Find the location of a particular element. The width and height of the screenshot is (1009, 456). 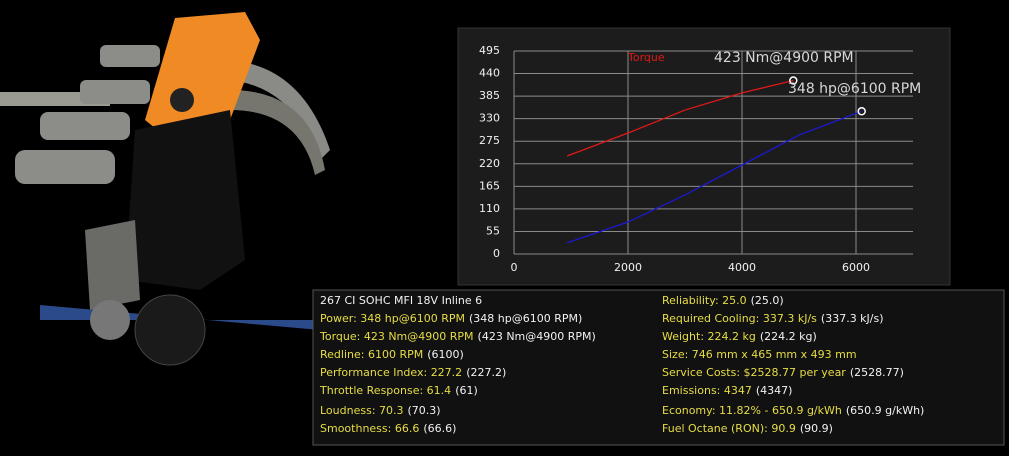

y-tick-label: 55 is located at coordinates (493, 230).